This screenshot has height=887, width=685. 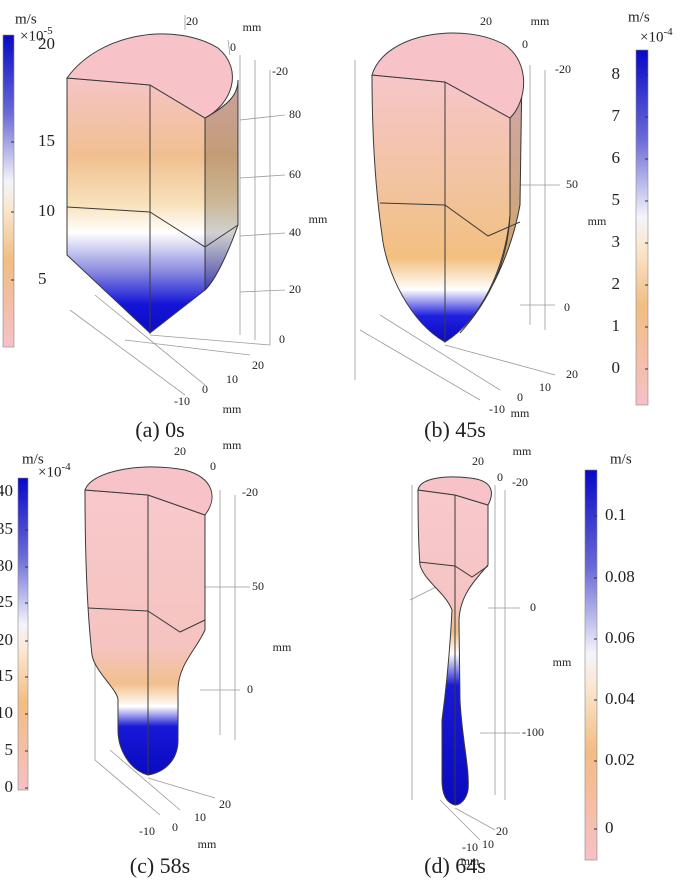 What do you see at coordinates (160, 865) in the screenshot?
I see `caption: (c) 58s` at bounding box center [160, 865].